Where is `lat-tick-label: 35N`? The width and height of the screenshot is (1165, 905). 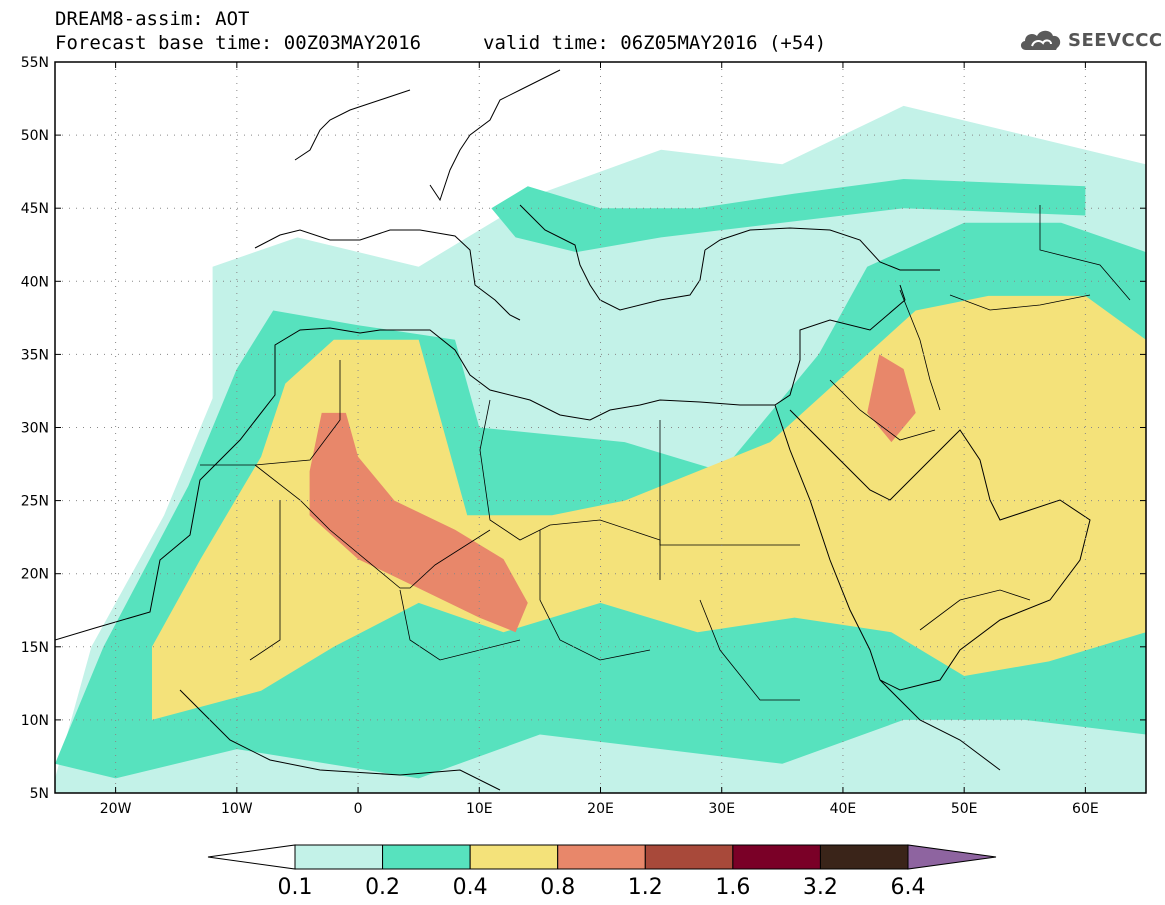
lat-tick-label: 35N is located at coordinates (35, 355).